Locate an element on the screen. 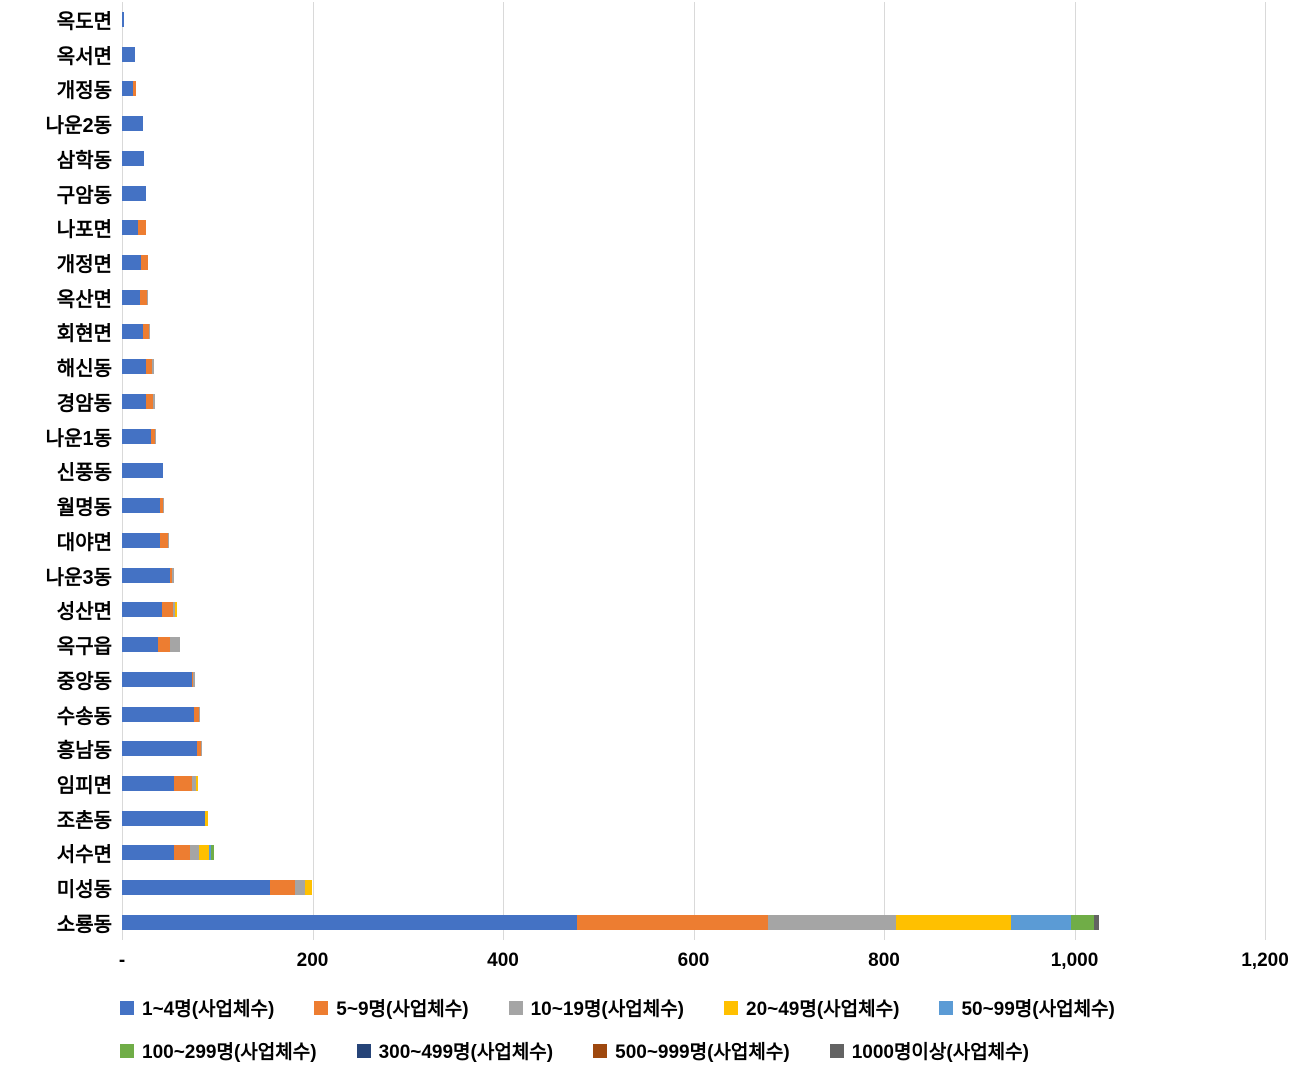 The image size is (1307, 1066). legend-item: 1000명이상(사업체수) is located at coordinates (929, 1050).